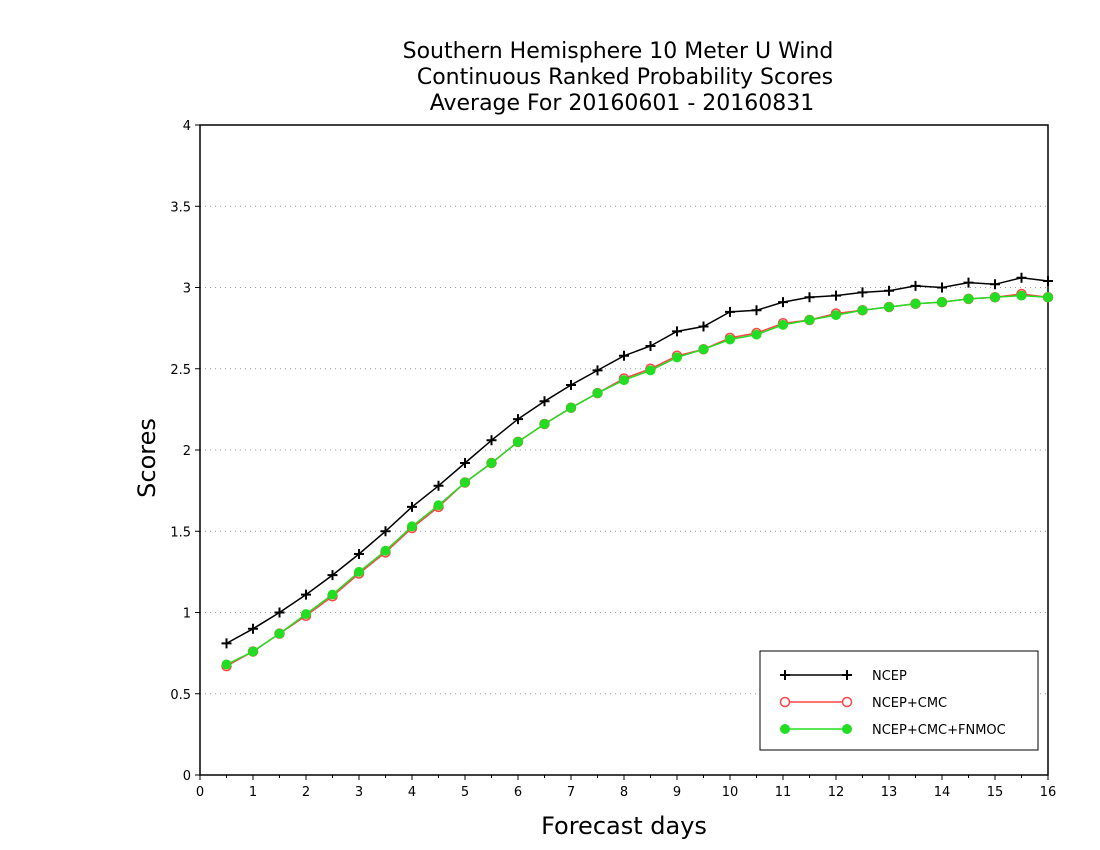  I want to click on x-tick-label: 12, so click(836, 792).